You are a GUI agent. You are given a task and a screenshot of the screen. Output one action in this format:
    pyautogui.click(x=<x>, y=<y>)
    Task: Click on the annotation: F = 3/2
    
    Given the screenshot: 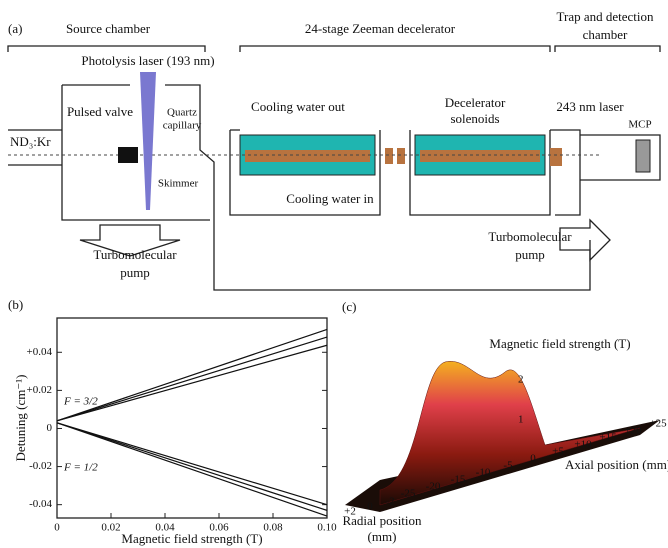 What is the action you would take?
    pyautogui.click(x=80, y=402)
    